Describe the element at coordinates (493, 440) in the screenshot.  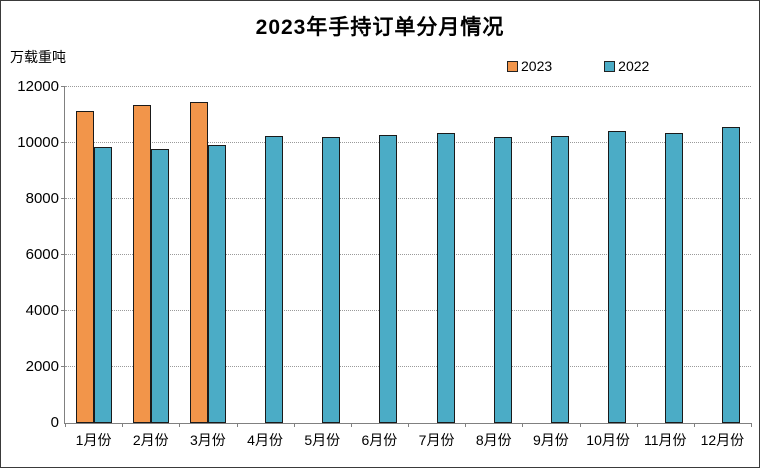
I see `x-tick-label-8: 8月份` at that location.